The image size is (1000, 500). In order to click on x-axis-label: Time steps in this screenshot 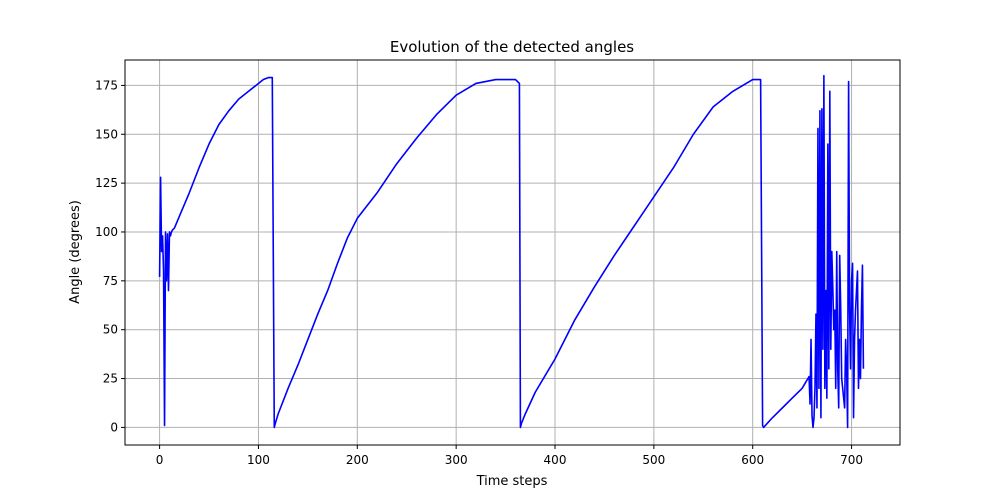, I will do `click(512, 481)`.